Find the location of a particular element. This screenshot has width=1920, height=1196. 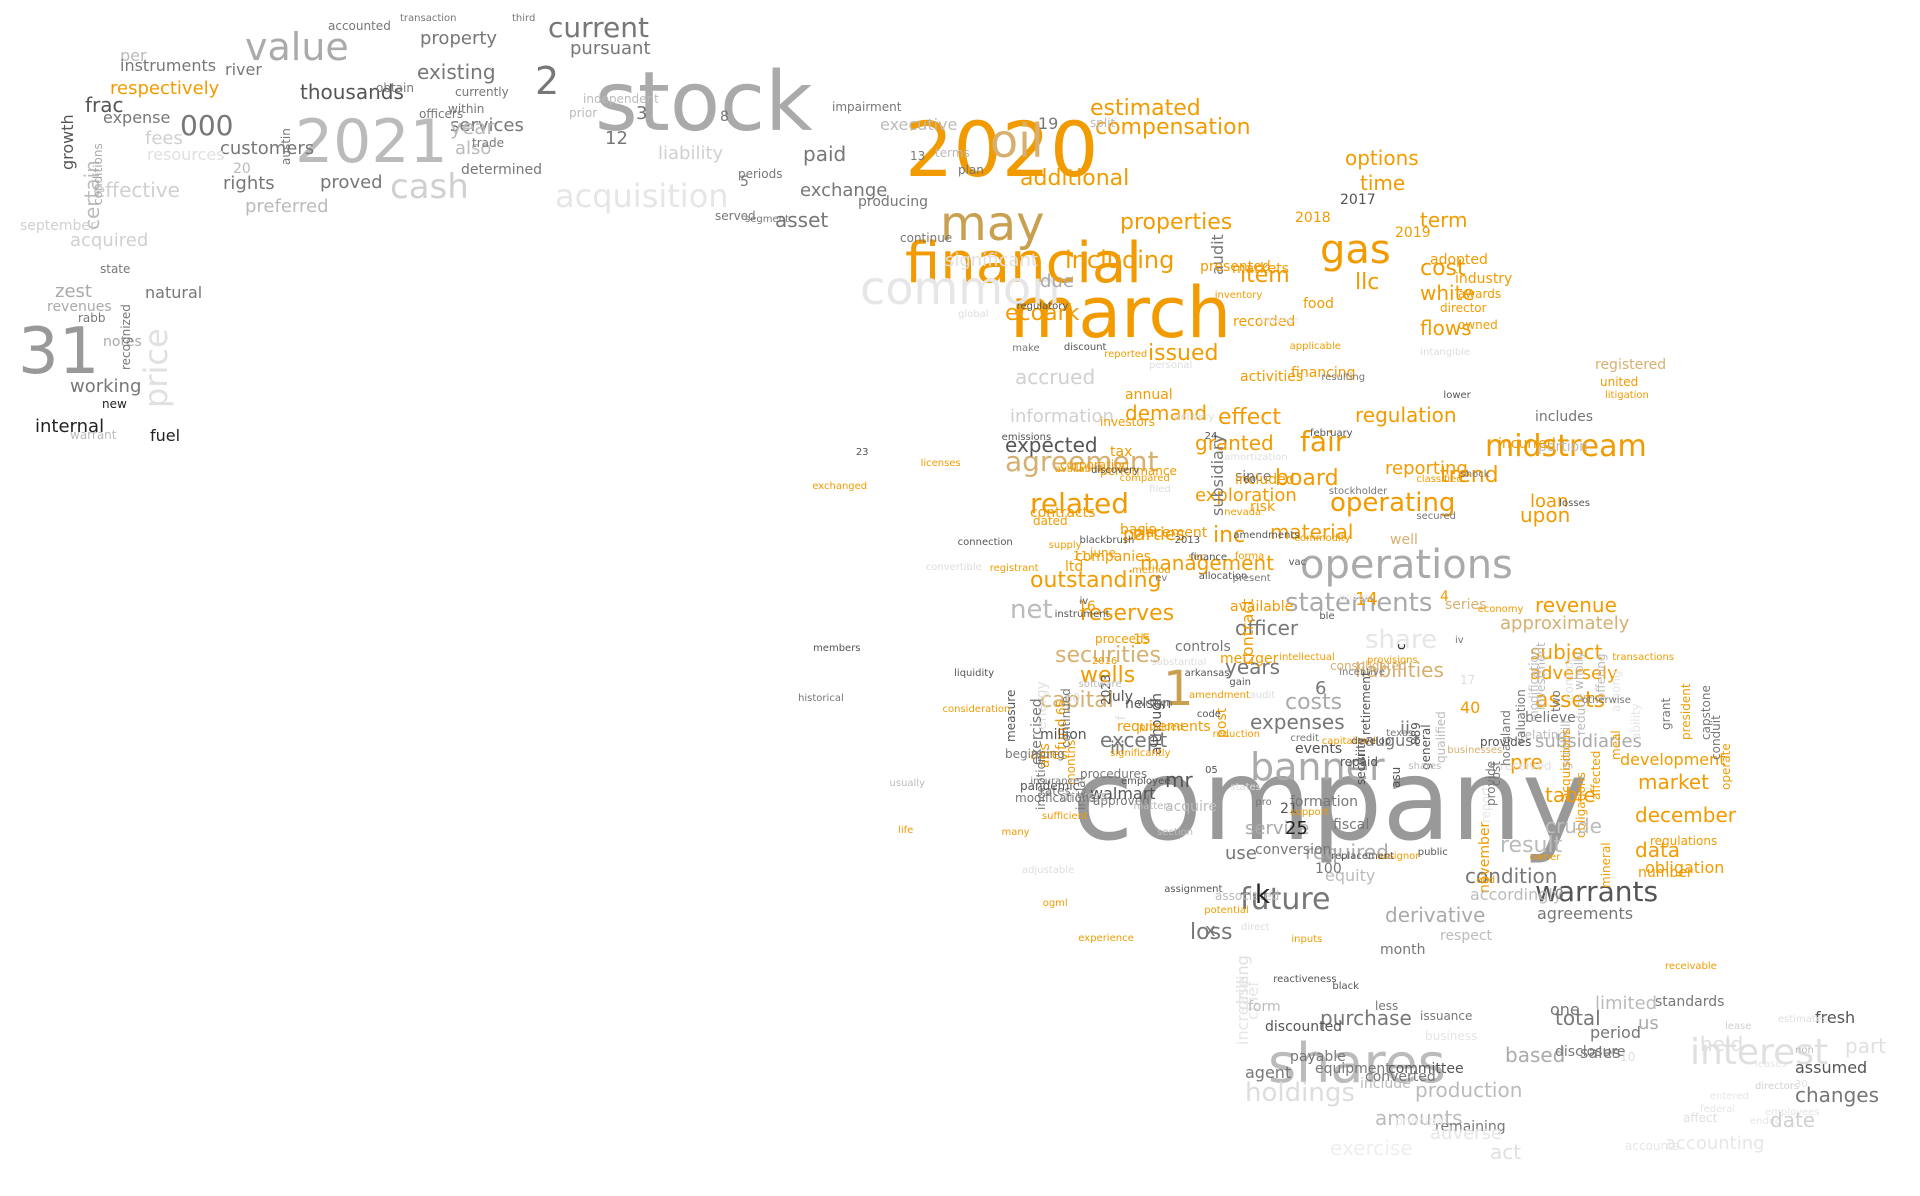

word-cloud-word: asset is located at coordinates (802, 220).